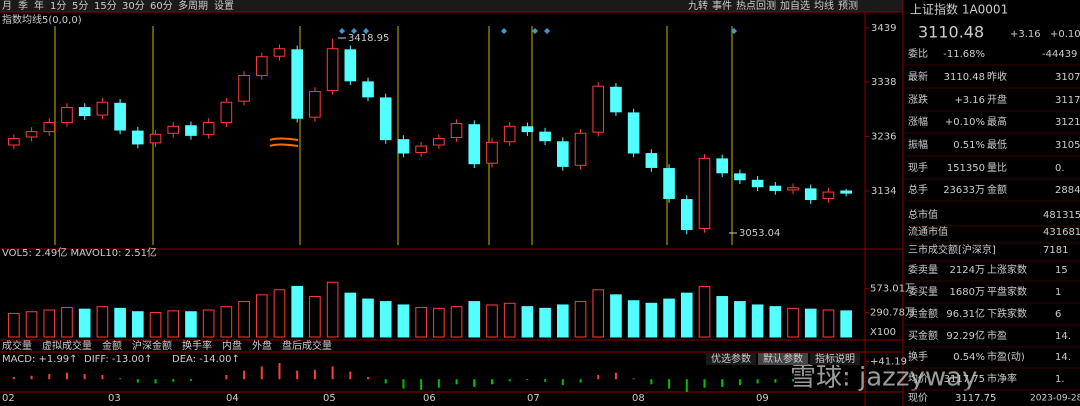 The height and width of the screenshot is (406, 1080). Describe the element at coordinates (923, 313) in the screenshot. I see `quote-label: 卖金额` at that location.